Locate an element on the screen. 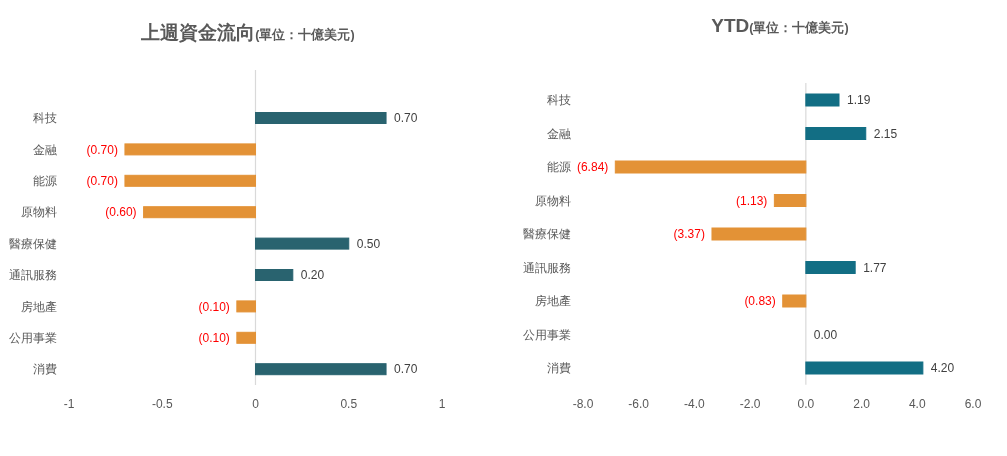 The image size is (1007, 456). data-label: 0.20 is located at coordinates (312, 275).